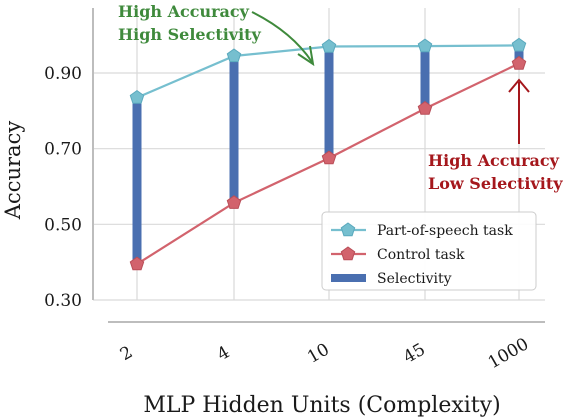 The height and width of the screenshot is (418, 564). I want to click on legend-item-control-task: Control task, so click(421, 255).